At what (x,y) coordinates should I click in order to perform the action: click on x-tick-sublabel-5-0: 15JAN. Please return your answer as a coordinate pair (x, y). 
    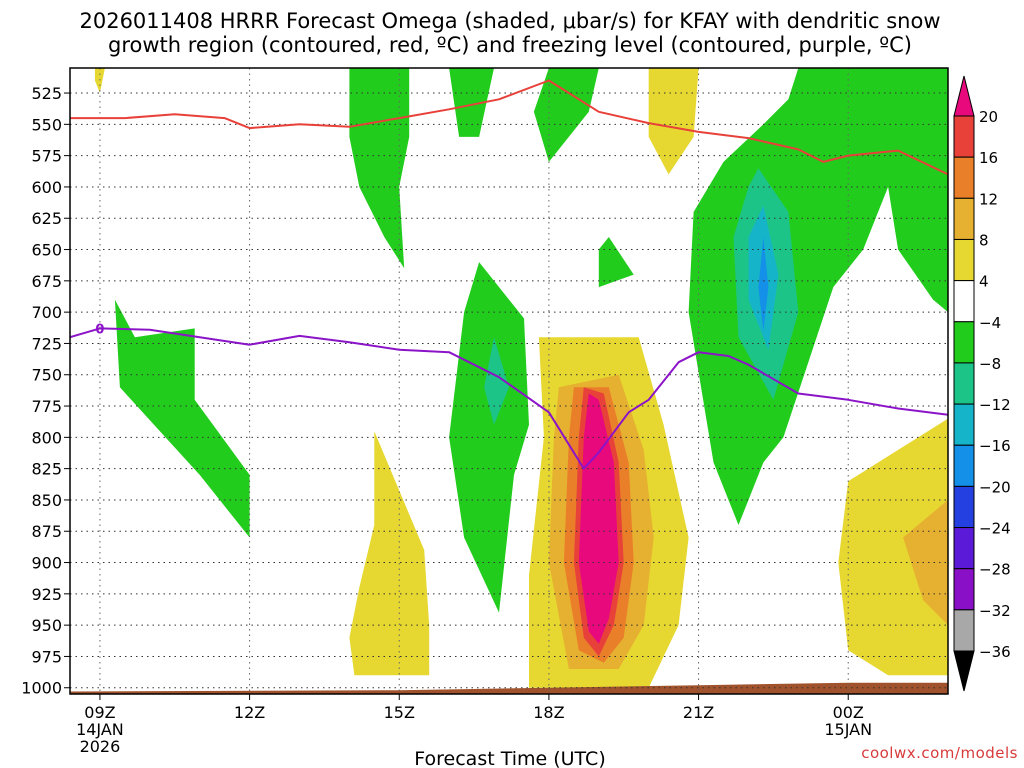
    Looking at the image, I should click on (848, 729).